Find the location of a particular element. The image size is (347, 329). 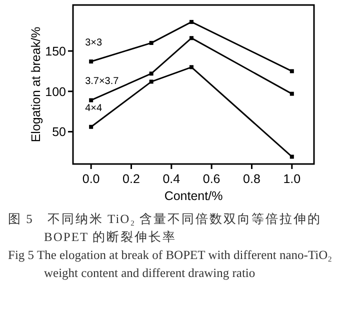

x-tick-label: 0.6 is located at coordinates (211, 179).